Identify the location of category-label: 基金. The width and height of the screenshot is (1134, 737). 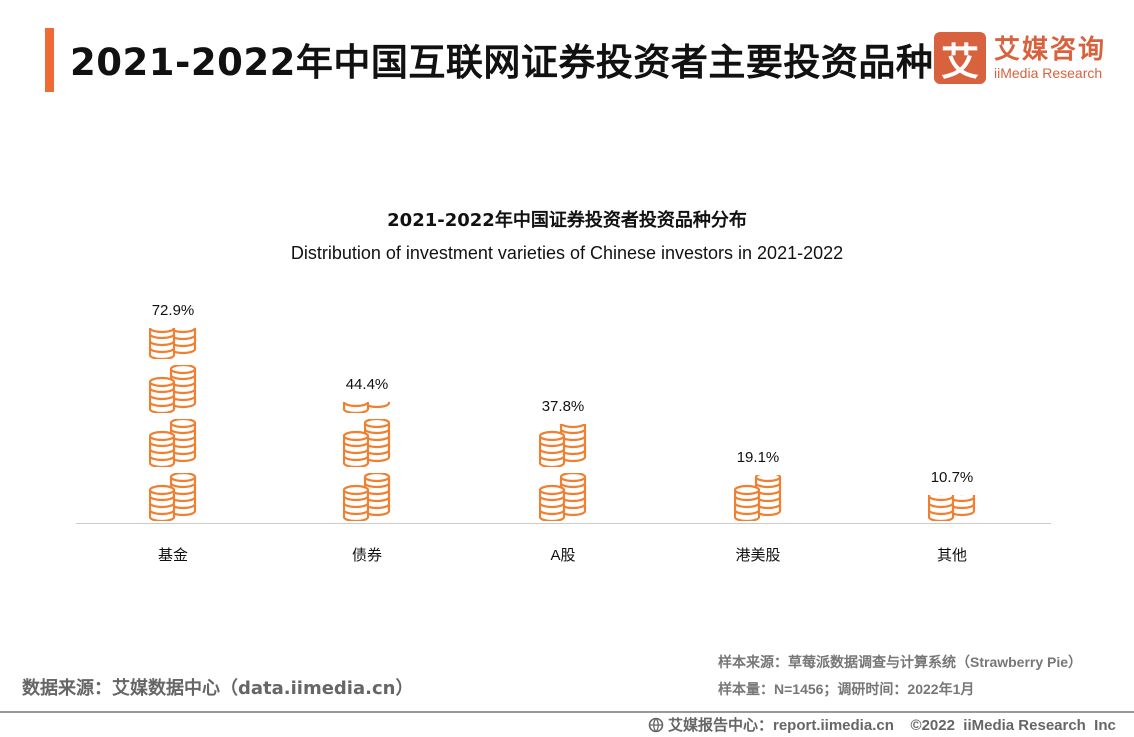
(172, 555).